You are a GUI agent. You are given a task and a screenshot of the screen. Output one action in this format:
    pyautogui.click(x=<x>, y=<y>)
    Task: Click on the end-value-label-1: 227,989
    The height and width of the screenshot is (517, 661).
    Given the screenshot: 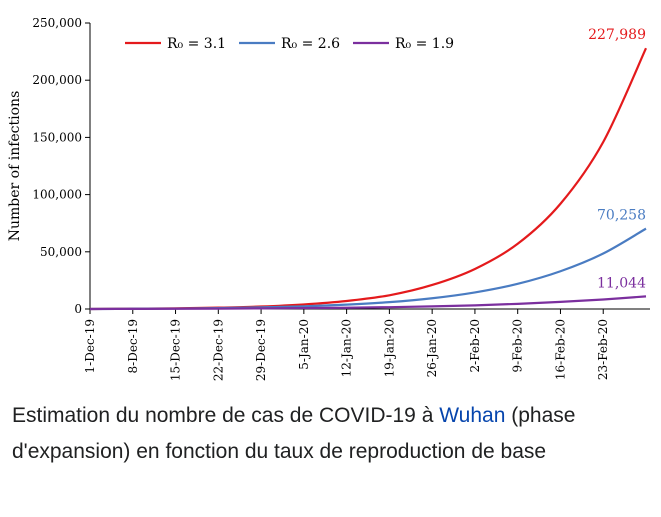 What is the action you would take?
    pyautogui.click(x=617, y=35)
    